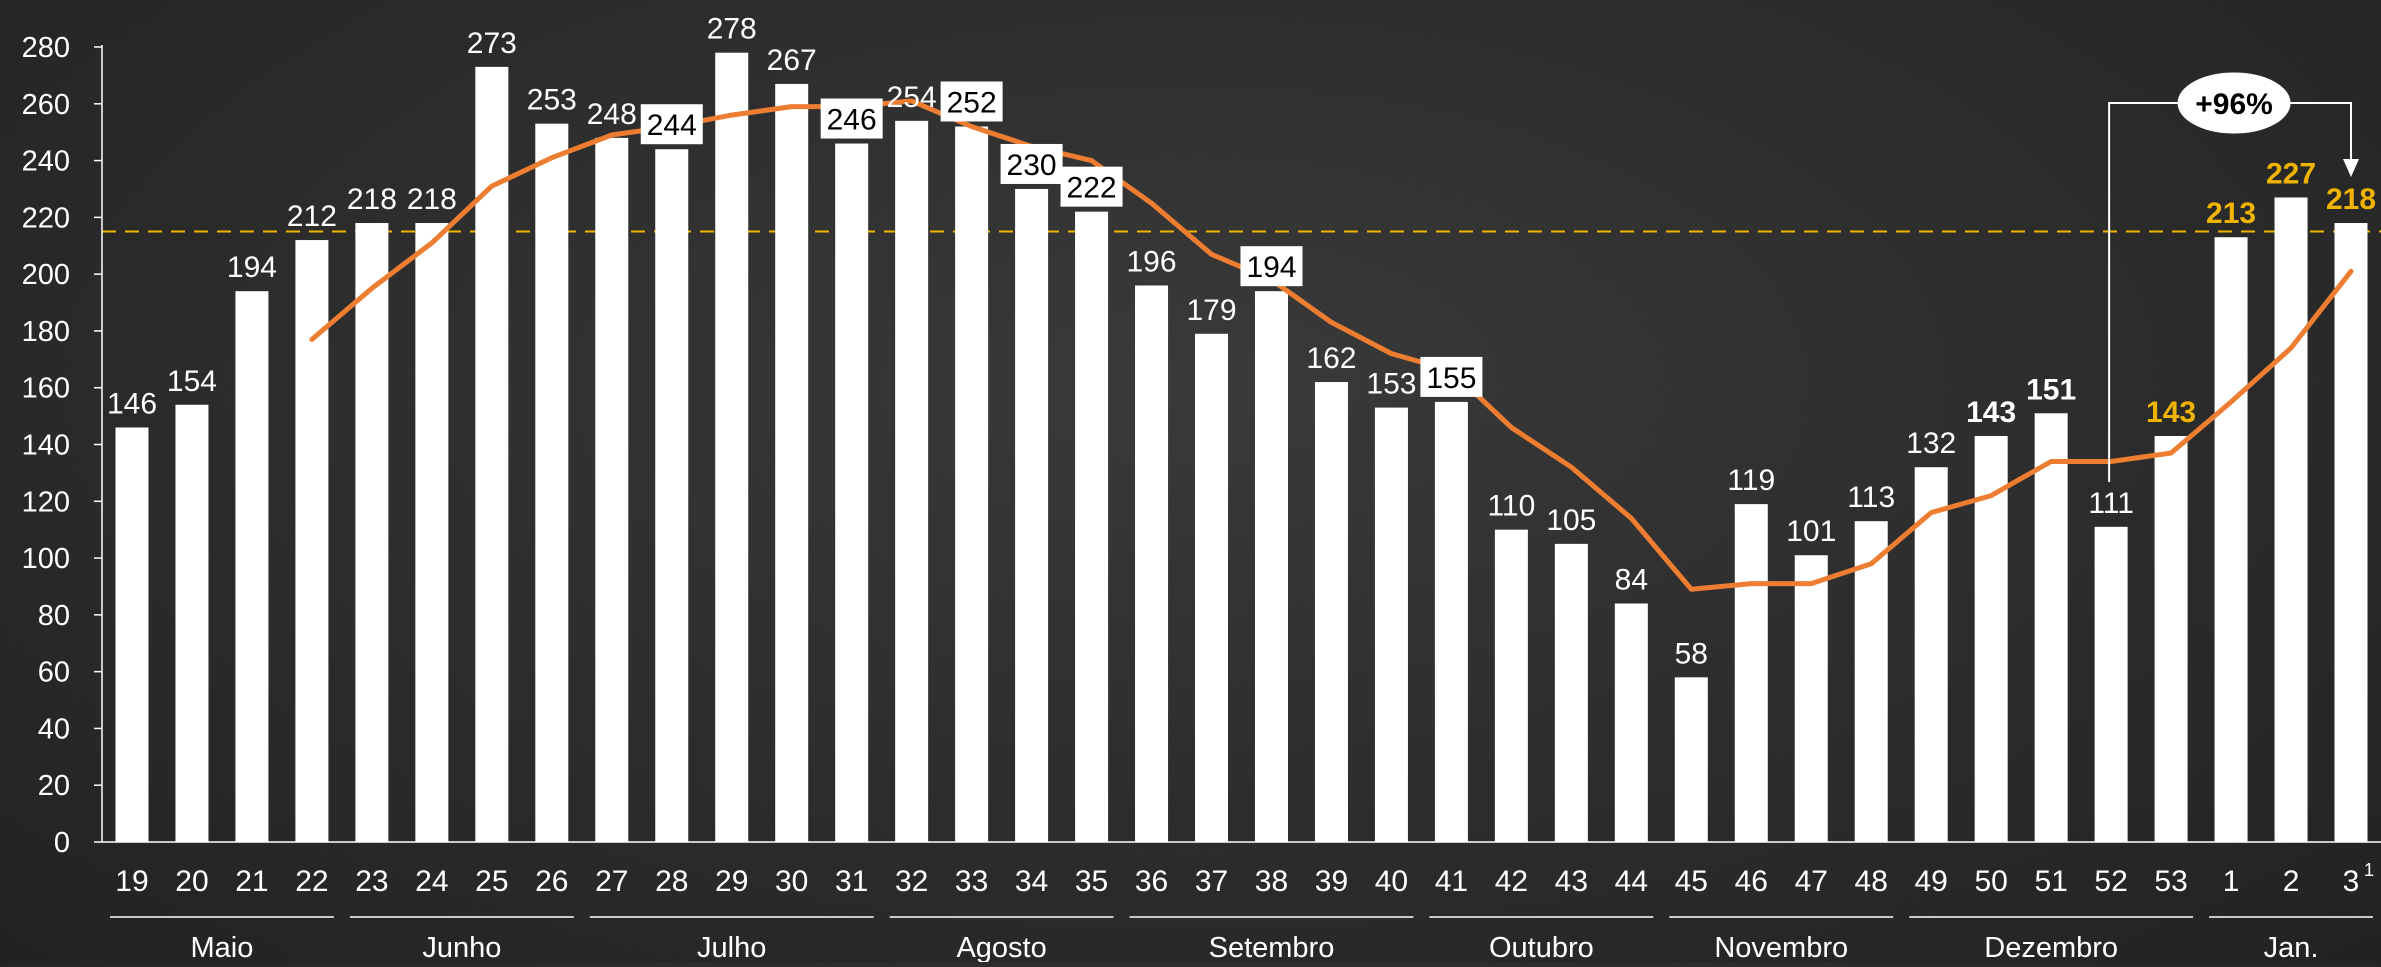  Describe the element at coordinates (1631, 881) in the screenshot. I see `x-tick-label: 44` at that location.